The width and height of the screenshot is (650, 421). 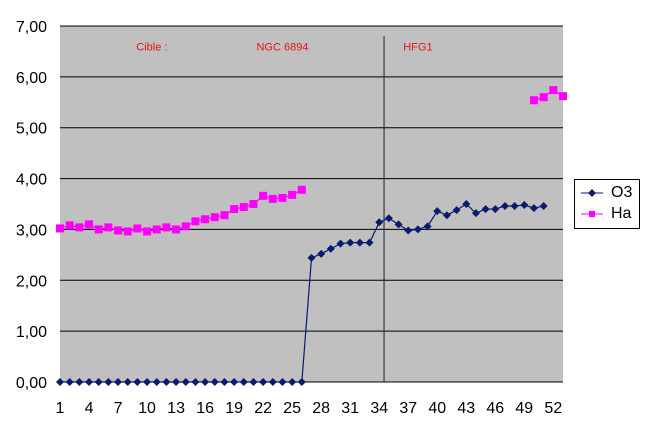 I want to click on x-tick-label: 49, so click(x=524, y=408).